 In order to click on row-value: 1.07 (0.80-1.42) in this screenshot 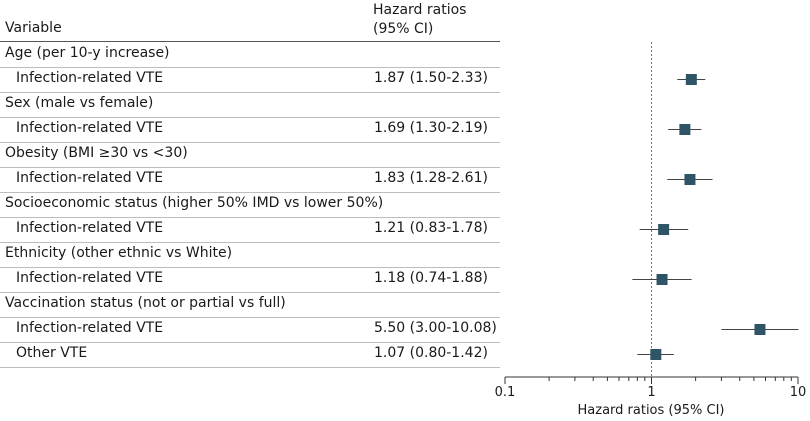, I will do `click(431, 353)`.